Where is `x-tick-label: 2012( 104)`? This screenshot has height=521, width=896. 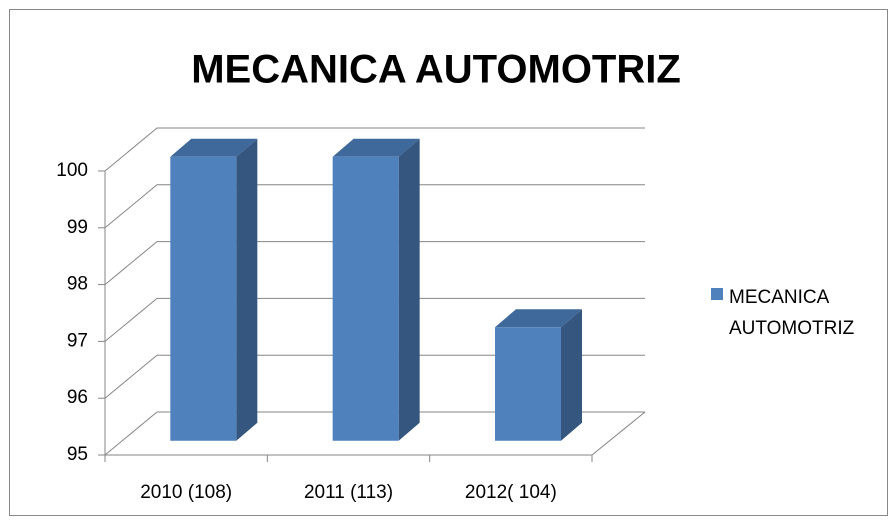 x-tick-label: 2012( 104) is located at coordinates (511, 492).